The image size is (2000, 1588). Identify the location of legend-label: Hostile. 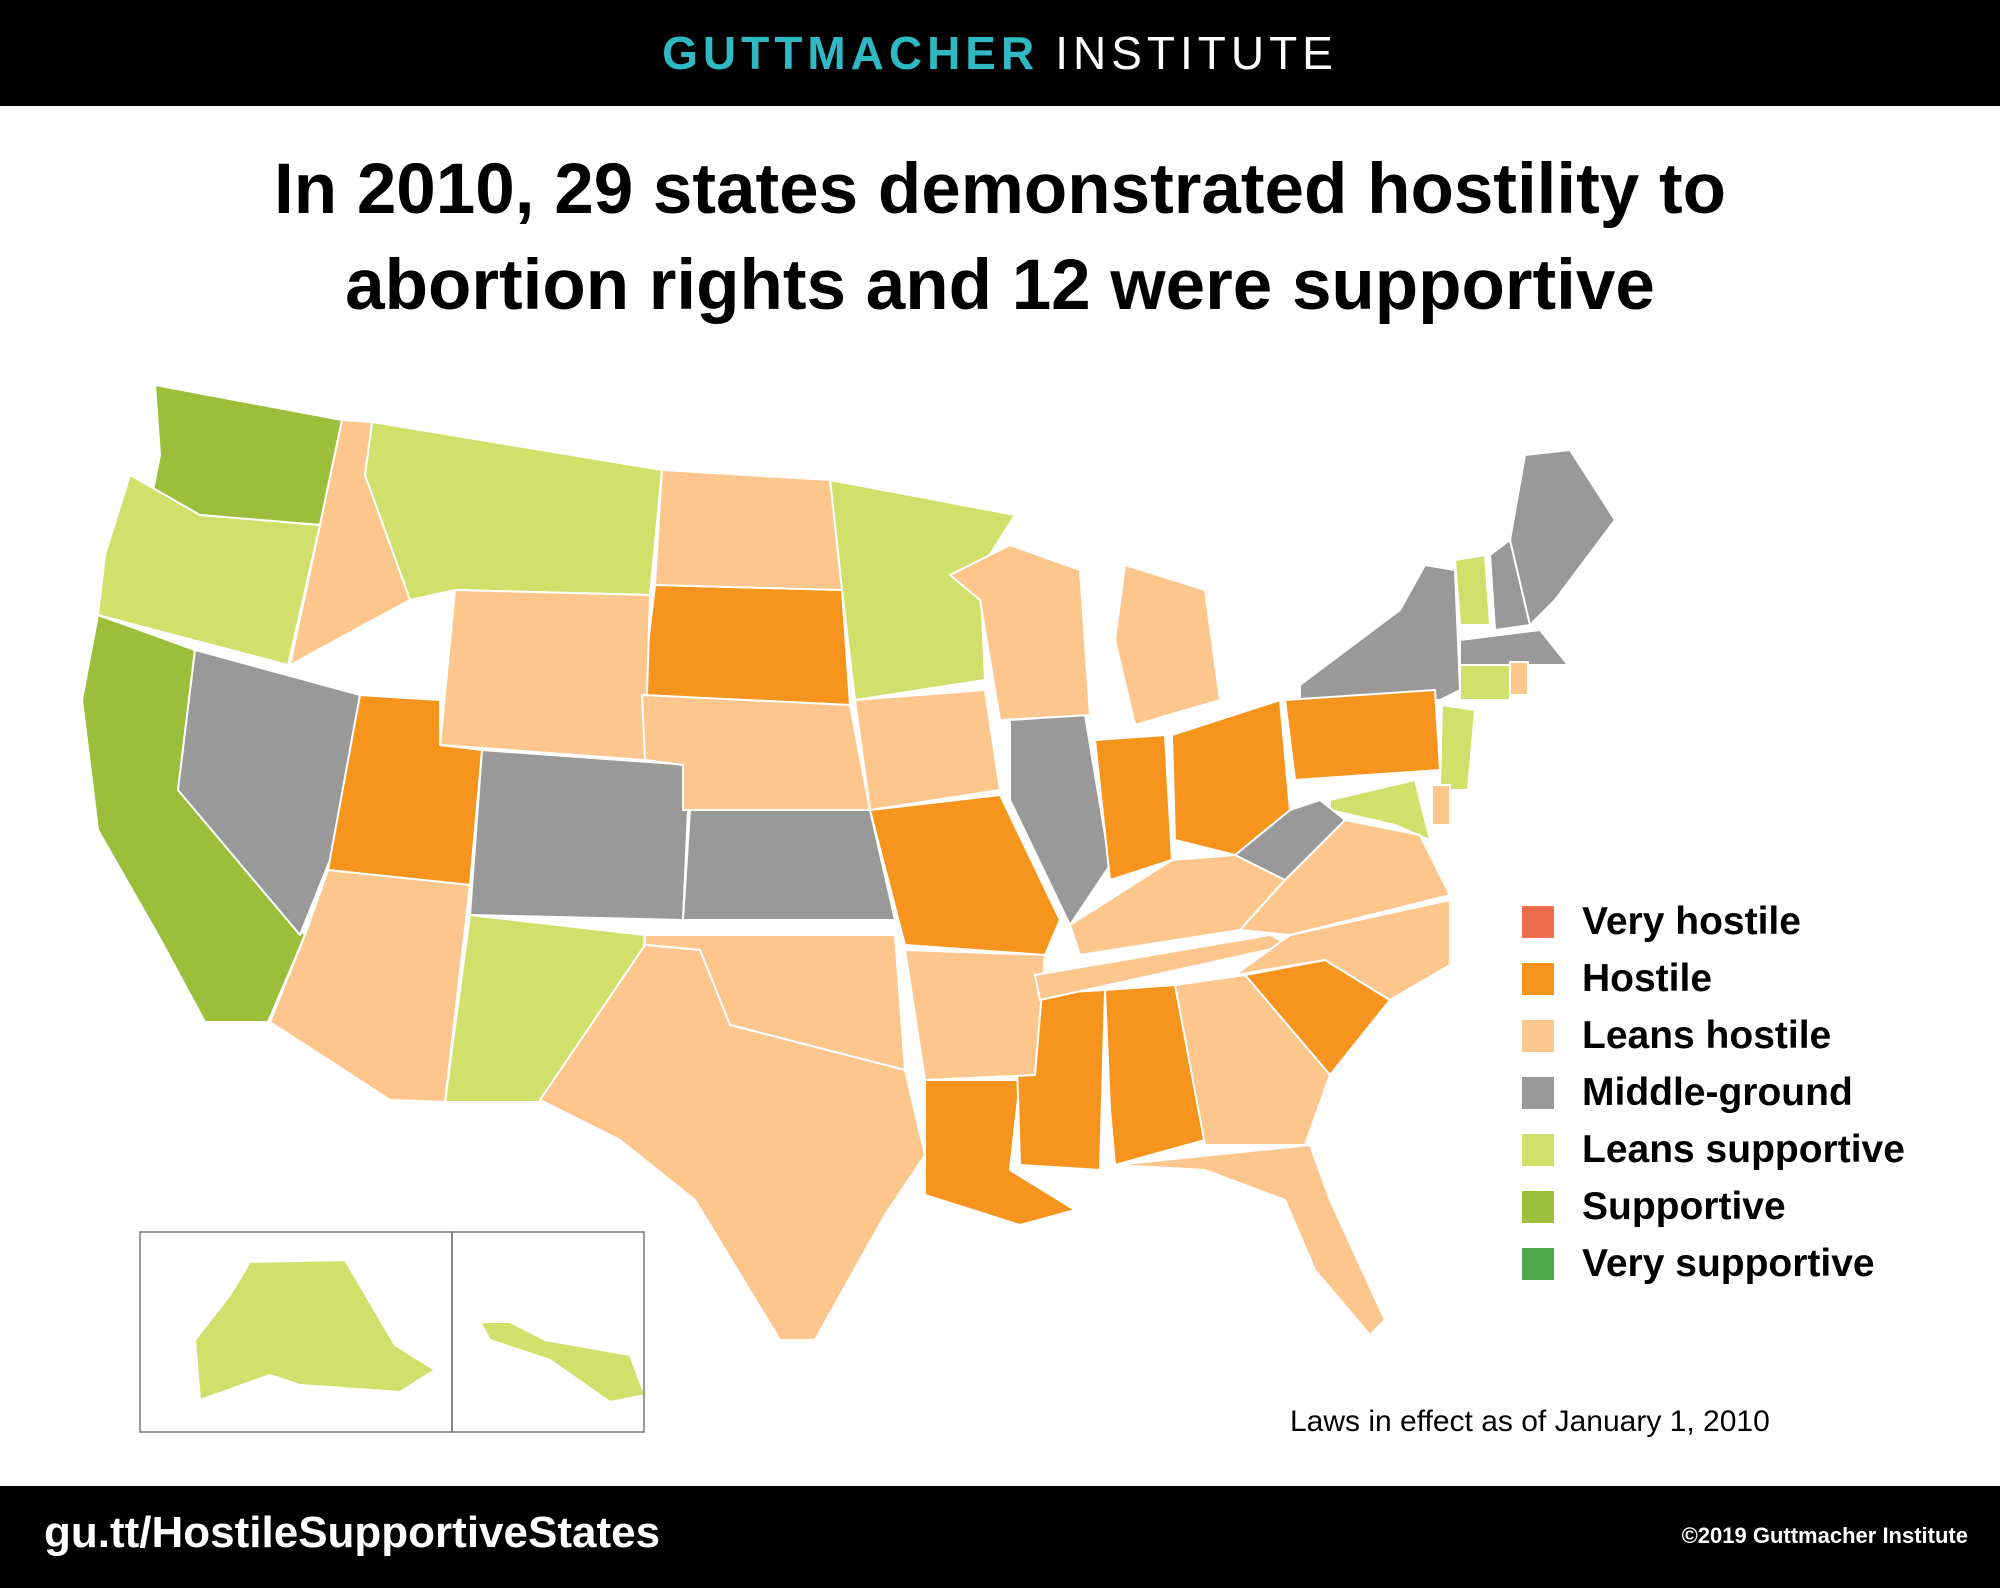
(1647, 978).